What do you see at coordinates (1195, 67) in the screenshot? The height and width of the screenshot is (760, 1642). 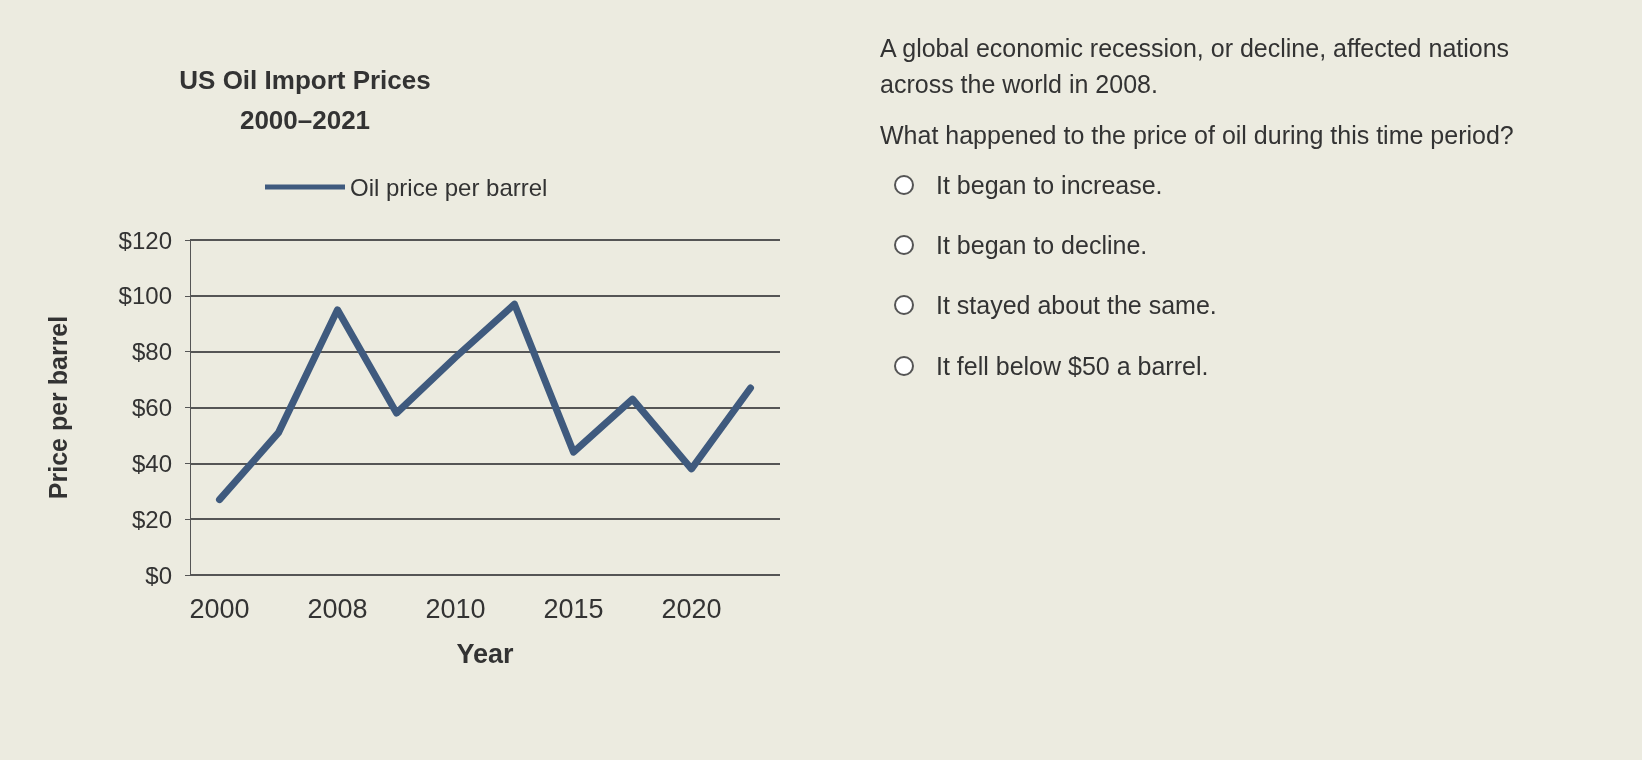 I see `text: A global economic recession, or decline, affected nations across the world in 2008.` at bounding box center [1195, 67].